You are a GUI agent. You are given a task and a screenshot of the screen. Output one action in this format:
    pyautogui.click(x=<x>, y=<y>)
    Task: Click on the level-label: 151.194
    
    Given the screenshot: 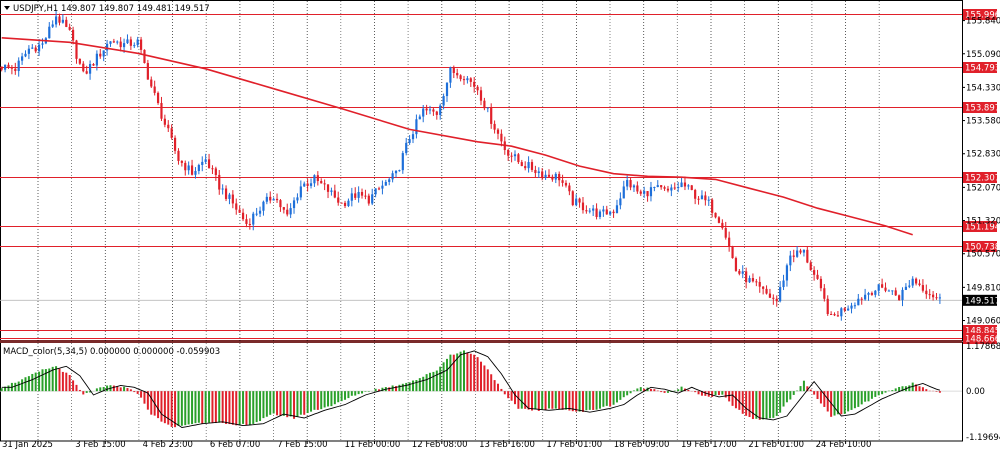 What is the action you would take?
    pyautogui.click(x=982, y=228)
    